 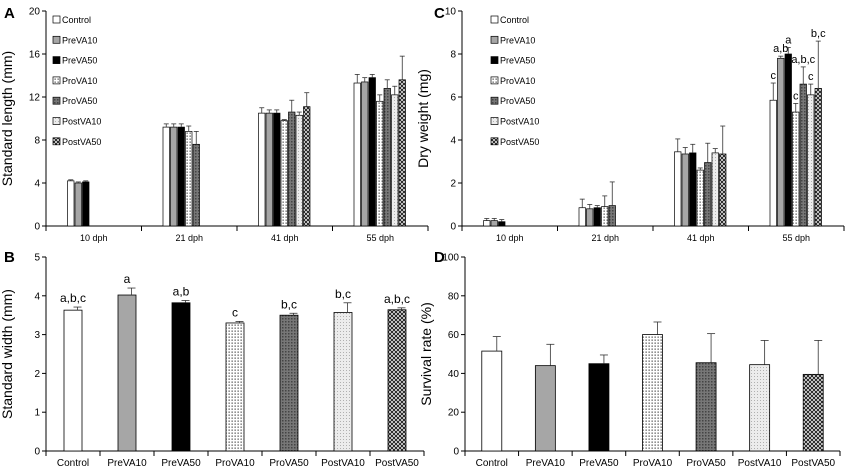 I want to click on y-tick-label: 8, so click(x=37, y=141).